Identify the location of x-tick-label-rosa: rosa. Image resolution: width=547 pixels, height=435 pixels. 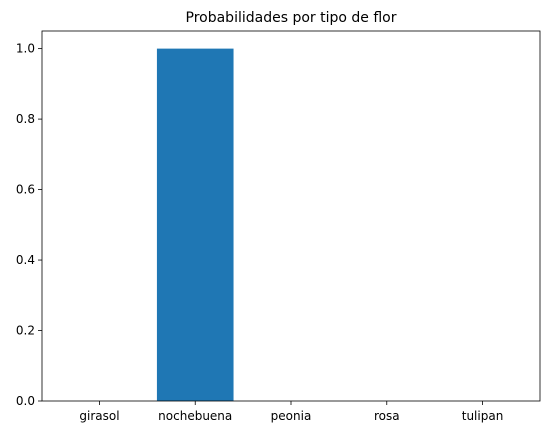
(387, 416).